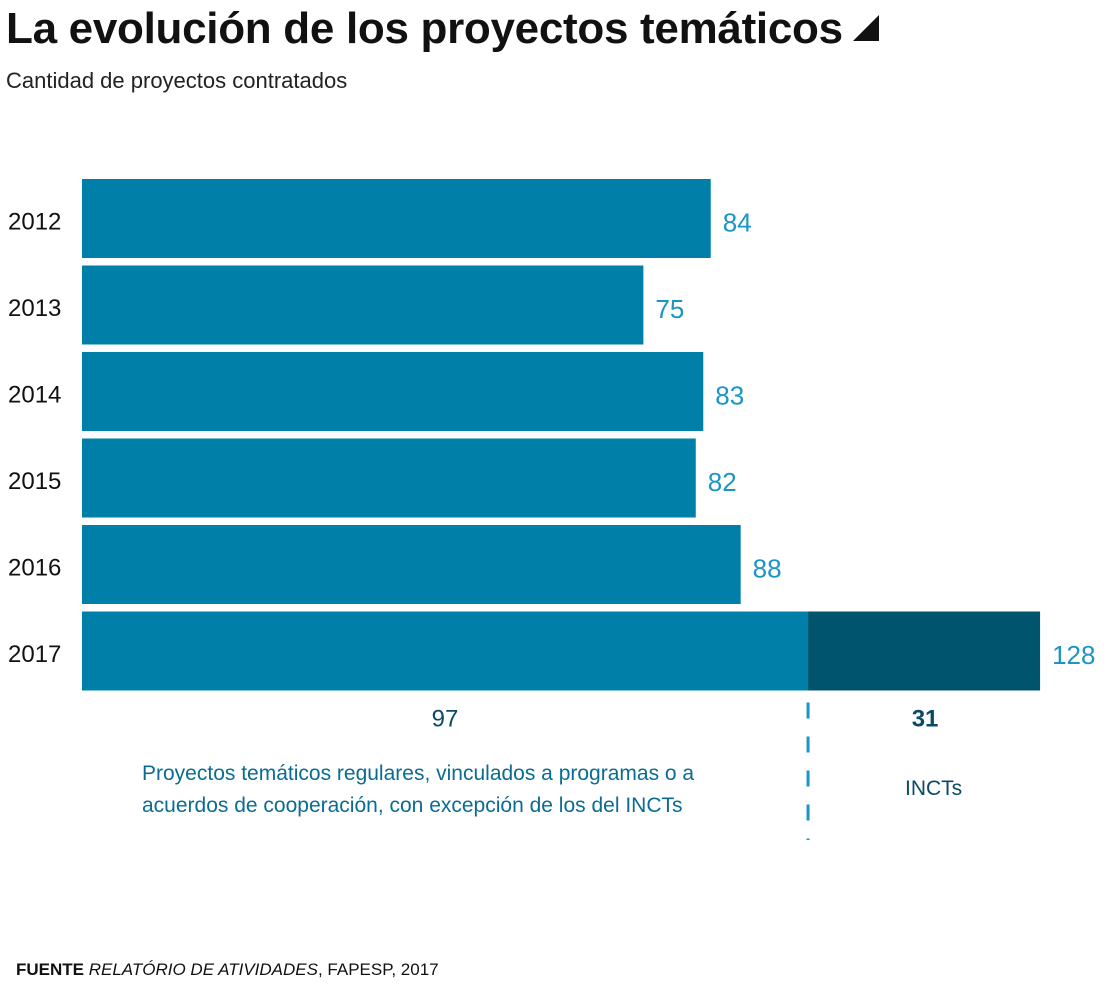 The image size is (1117, 1000). Describe the element at coordinates (34, 654) in the screenshot. I see `year-label: 2017` at that location.